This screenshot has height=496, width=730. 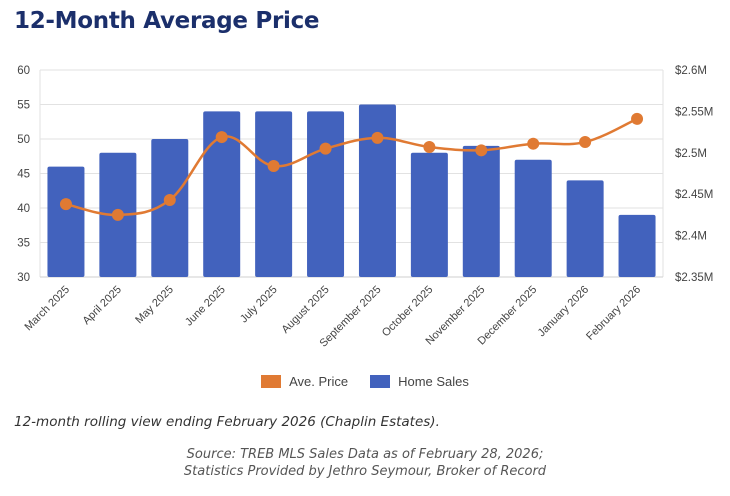 I want to click on right-axis-ticks: $2.6M $2.55M $2.5M $2.45M $2.4M $2.35M, so click(x=694, y=174).